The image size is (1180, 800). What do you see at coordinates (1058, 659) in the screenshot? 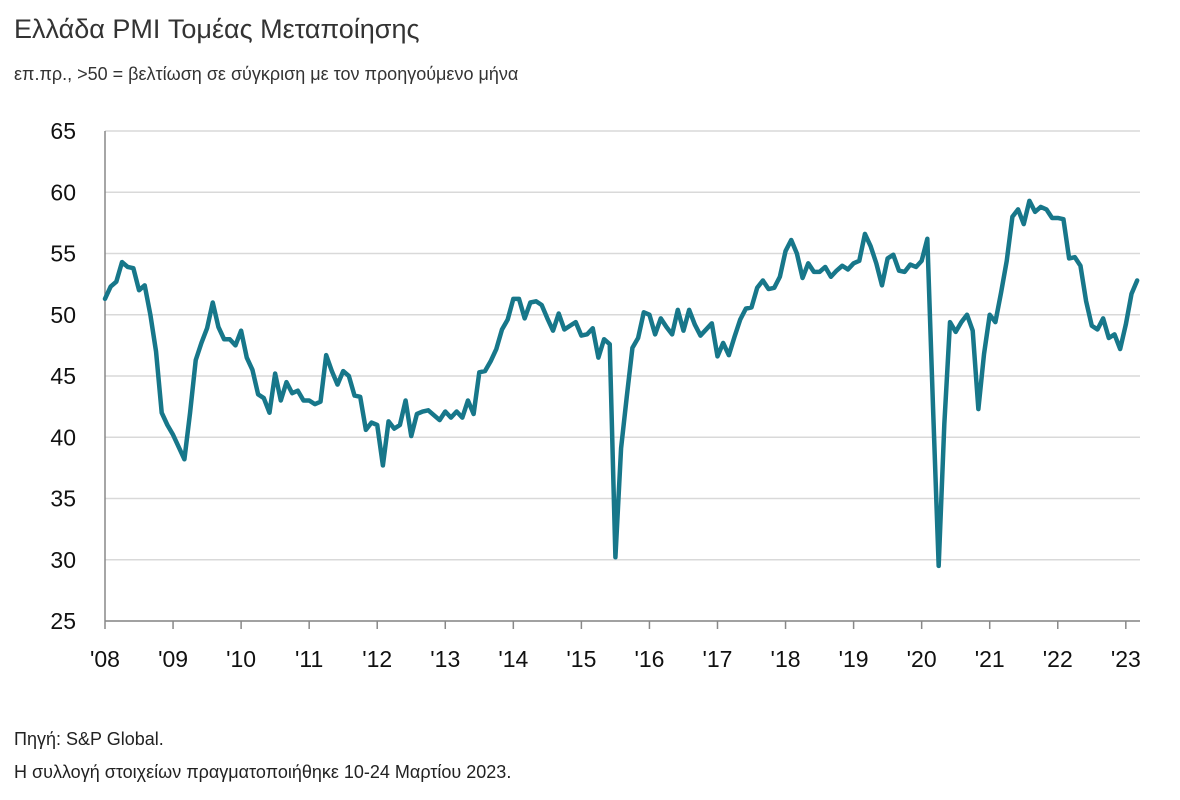
I see `x-tick-label: '22` at bounding box center [1058, 659].